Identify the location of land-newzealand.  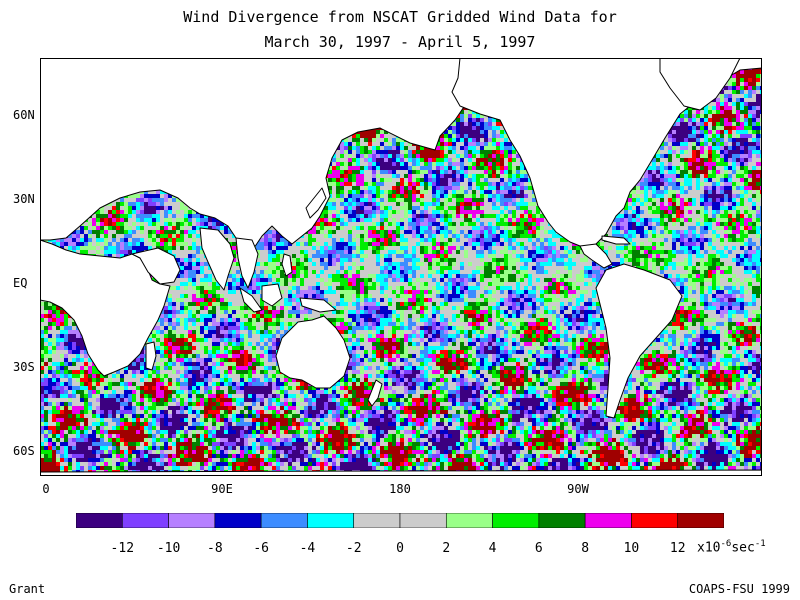
(375, 393).